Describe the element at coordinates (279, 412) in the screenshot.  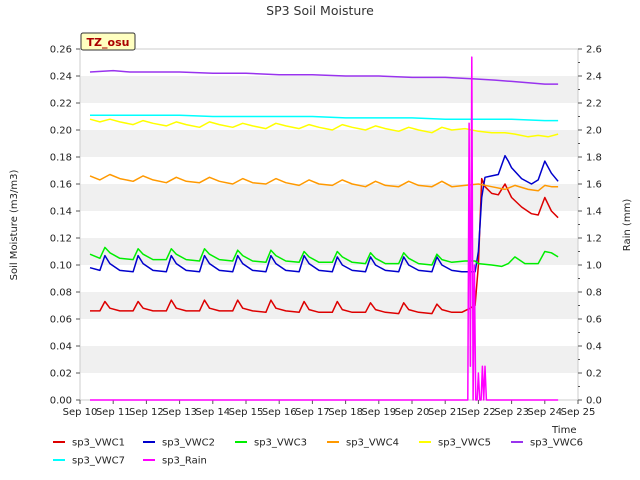
I see `x-tick-label: Sep 16` at that location.